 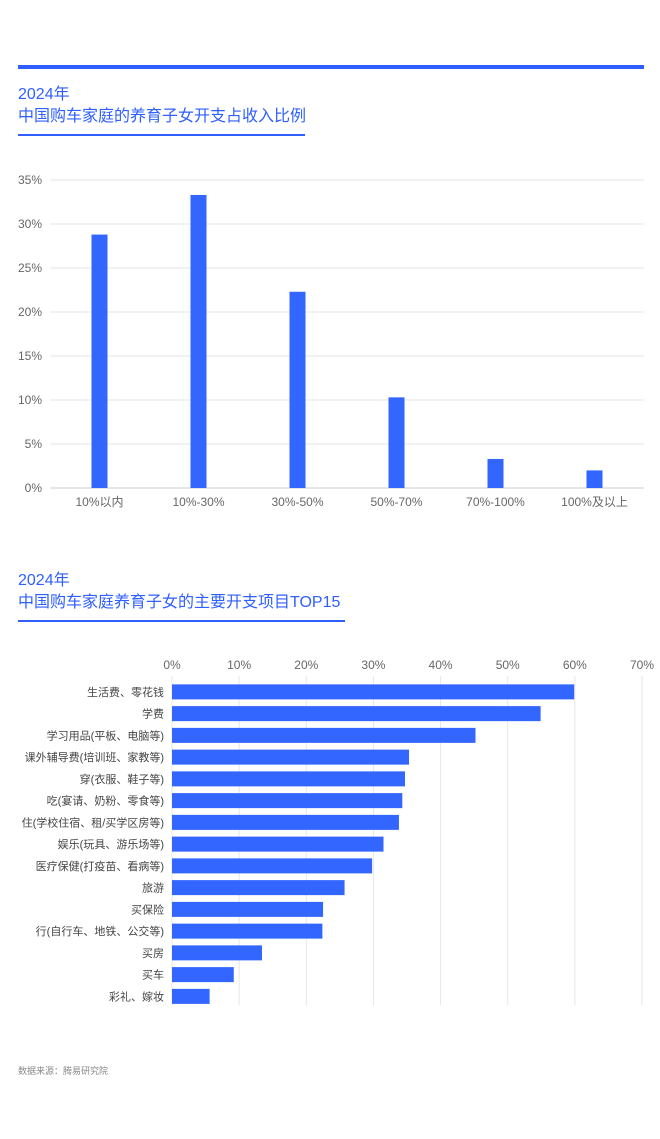 I want to click on bar-吃(宴请、奶粉、零食等), so click(x=287, y=801).